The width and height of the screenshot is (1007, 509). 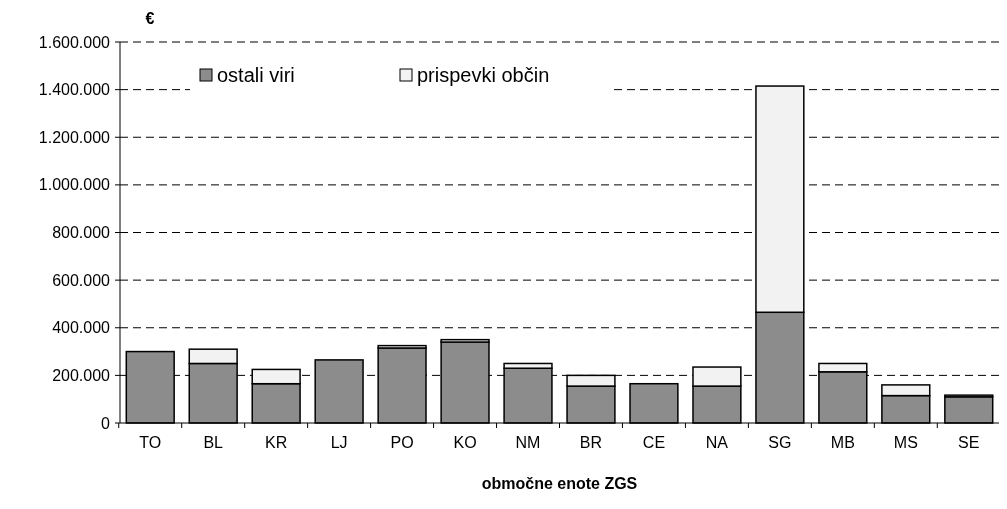 I want to click on x-tick-label: BL, so click(x=213, y=442).